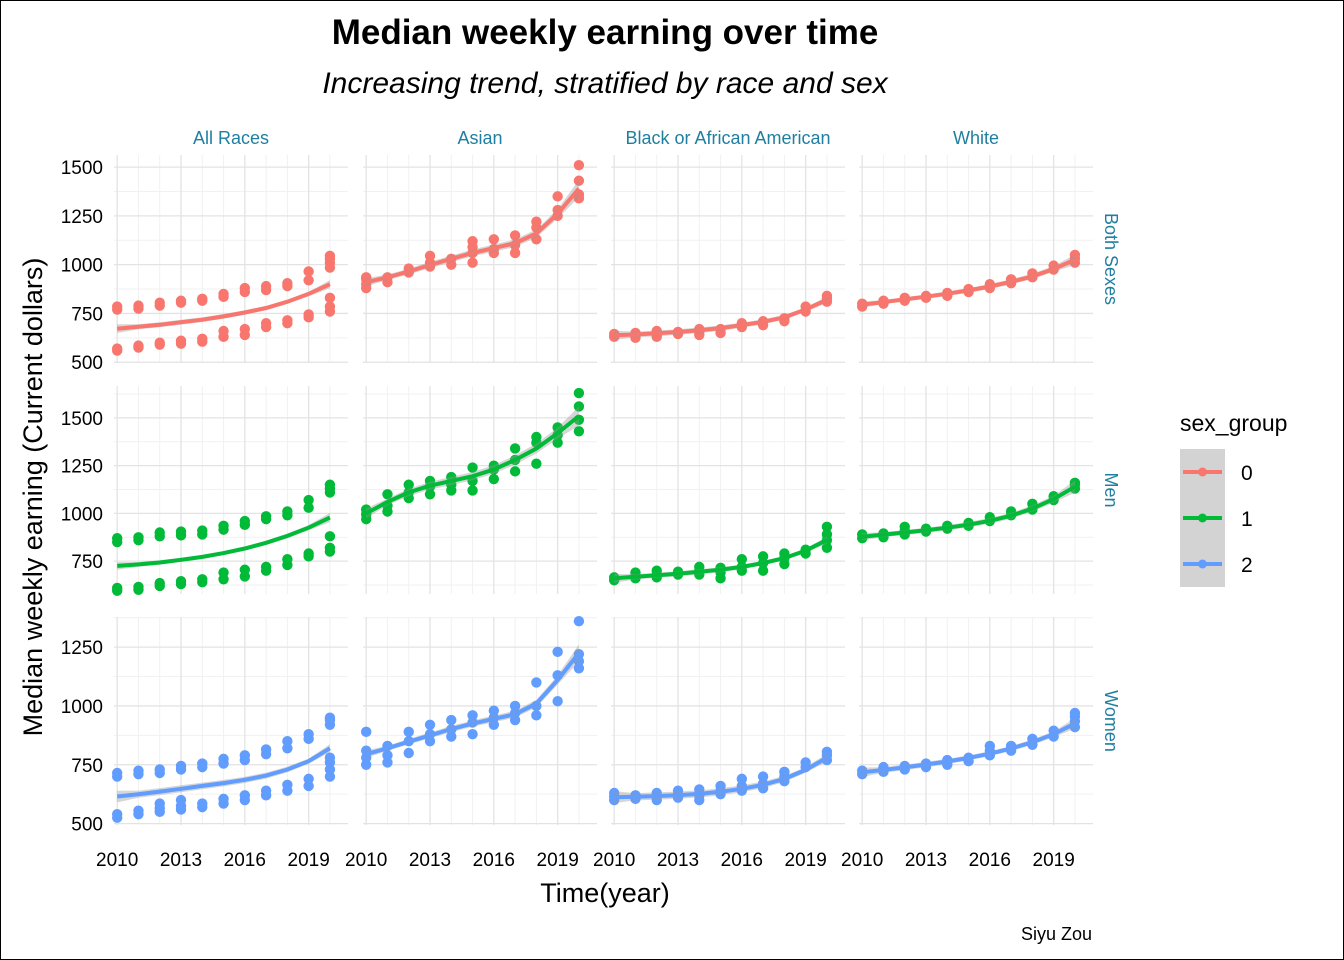  What do you see at coordinates (976, 138) in the screenshot?
I see `facet-strip-white: White` at bounding box center [976, 138].